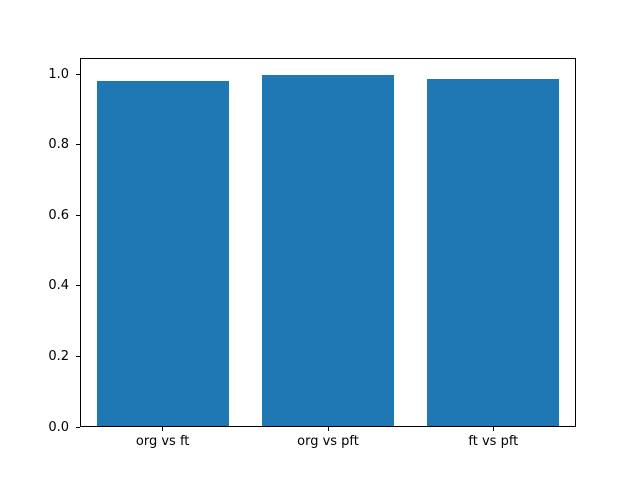 This screenshot has width=640, height=480. What do you see at coordinates (58, 427) in the screenshot?
I see `y-tick-label: 0.0` at bounding box center [58, 427].